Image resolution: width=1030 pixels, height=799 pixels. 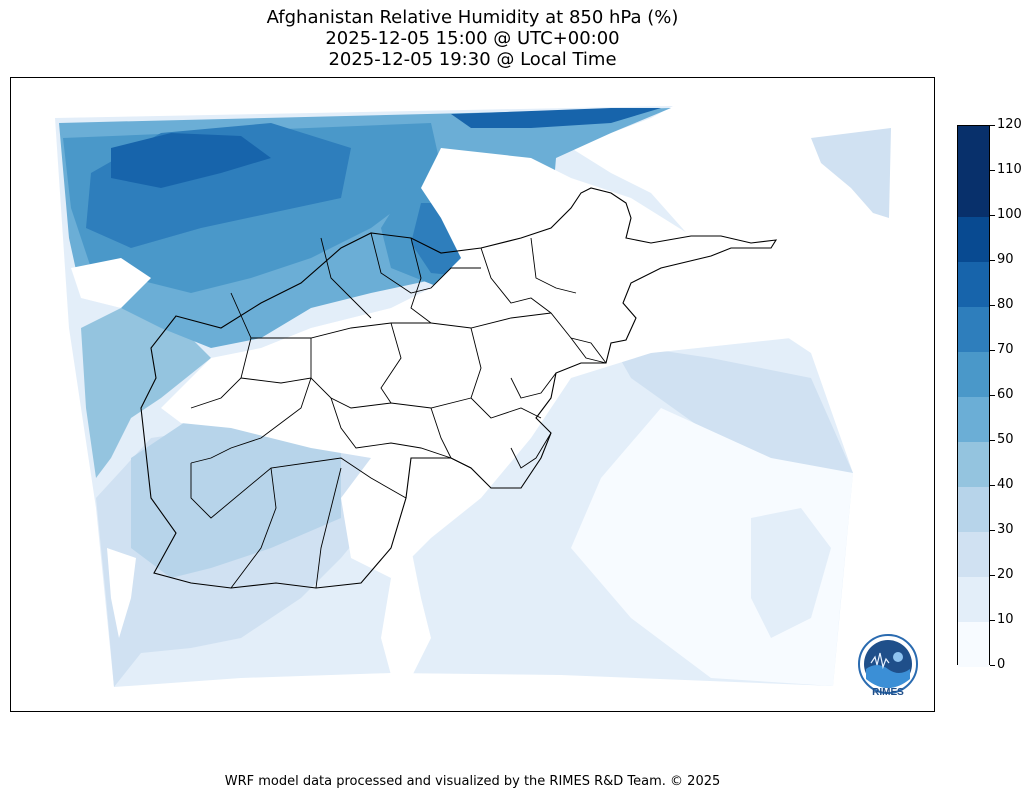 What do you see at coordinates (121, 593) in the screenshot?
I see `dry-region-southwest` at bounding box center [121, 593].